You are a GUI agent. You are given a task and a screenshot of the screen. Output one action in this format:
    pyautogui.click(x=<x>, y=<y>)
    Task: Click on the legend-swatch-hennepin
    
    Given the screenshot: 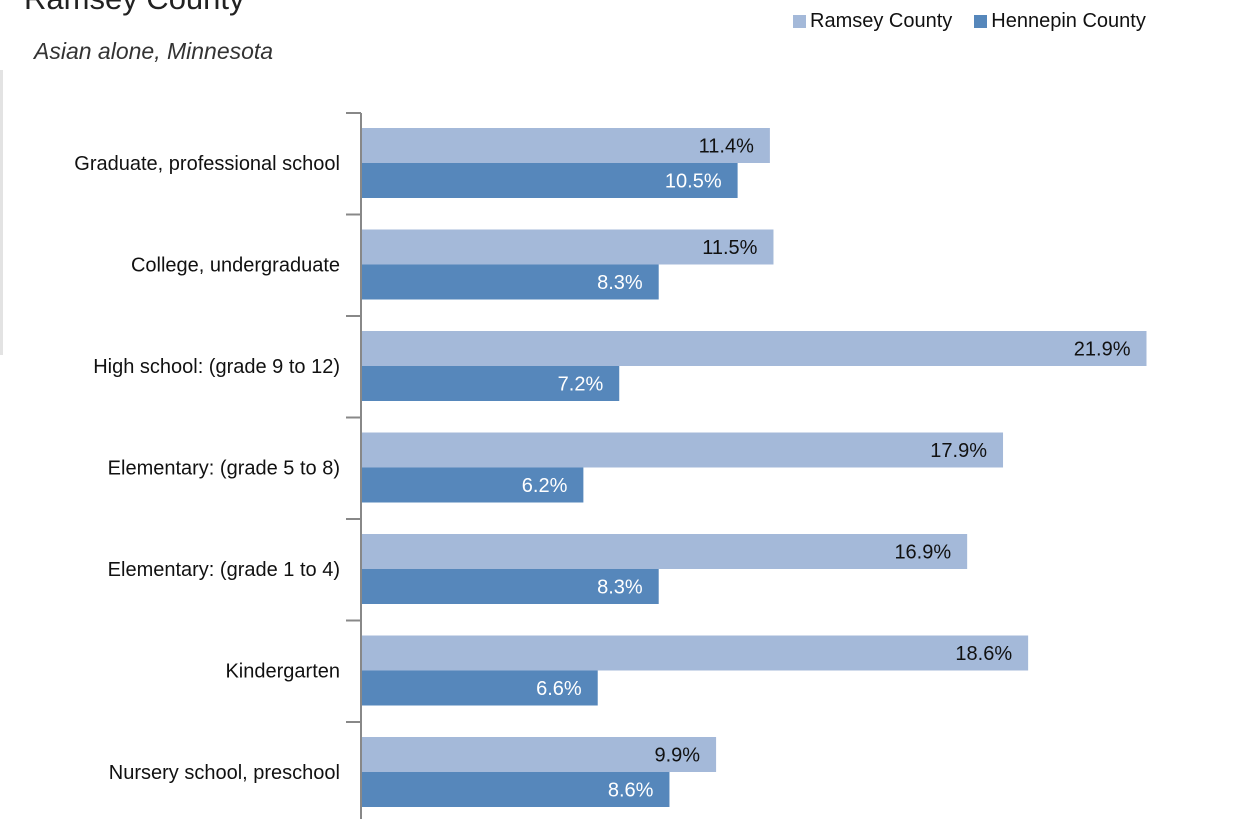 What is the action you would take?
    pyautogui.click(x=981, y=21)
    